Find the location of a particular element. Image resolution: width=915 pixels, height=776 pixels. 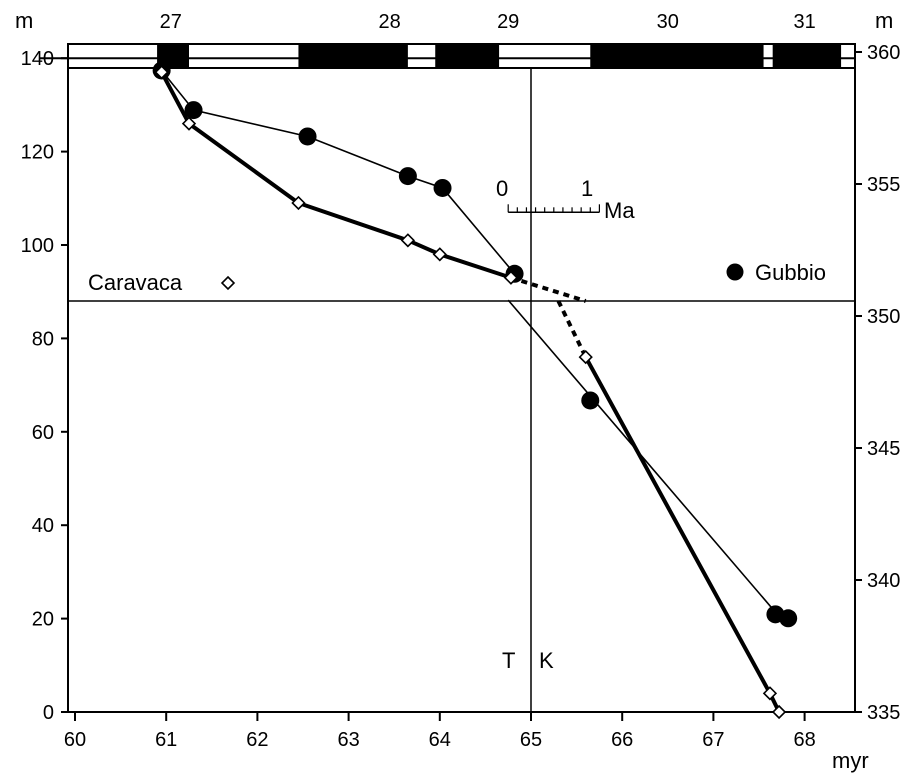

legend-caravaca-label: Caravaca is located at coordinates (135, 282).